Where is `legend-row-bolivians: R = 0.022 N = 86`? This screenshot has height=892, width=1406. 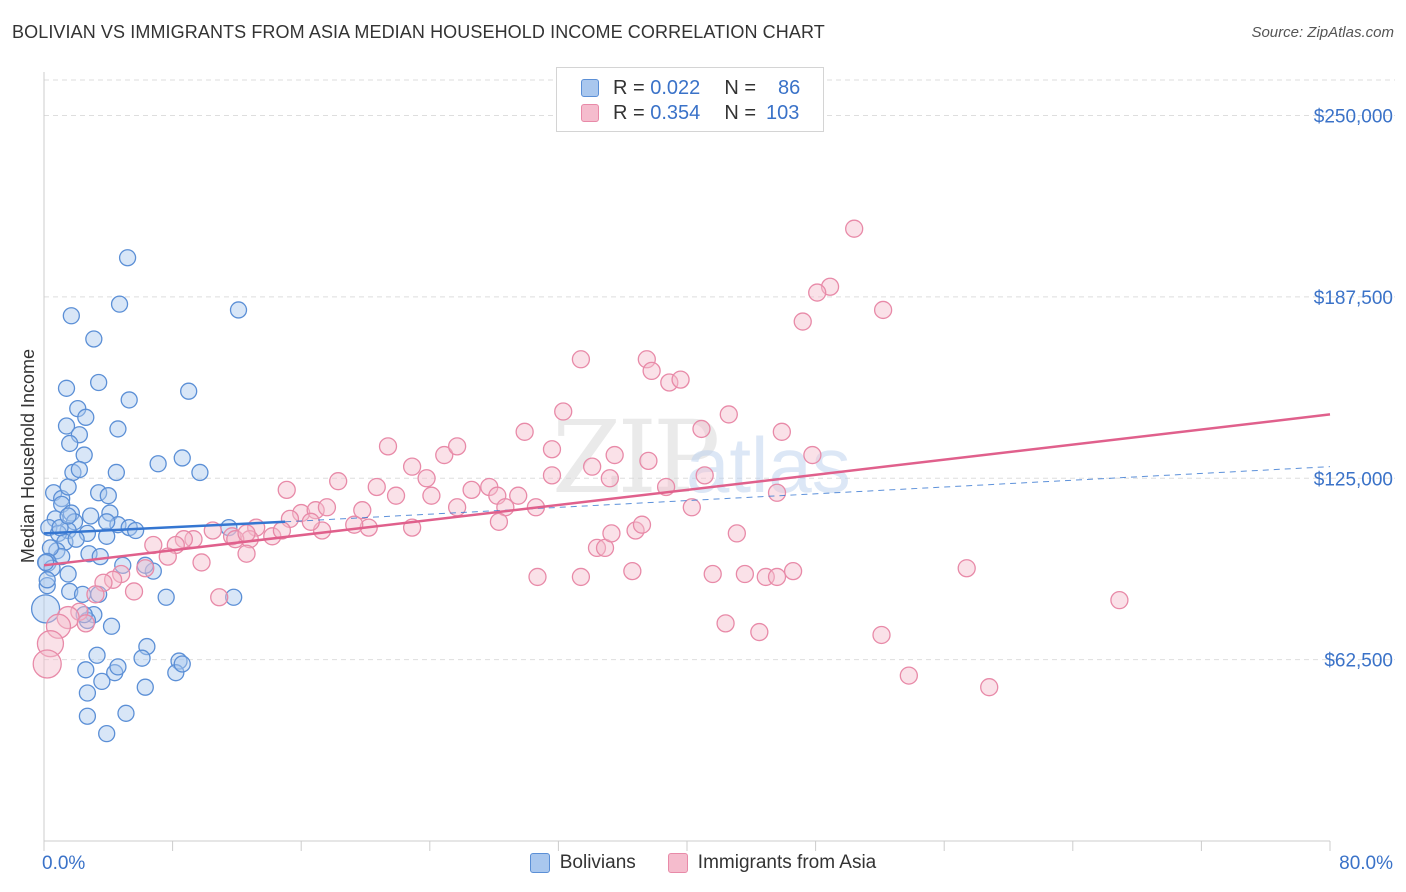
legend-row-bolivians: R = 0.022 N = 86 is located at coordinates (690, 88).